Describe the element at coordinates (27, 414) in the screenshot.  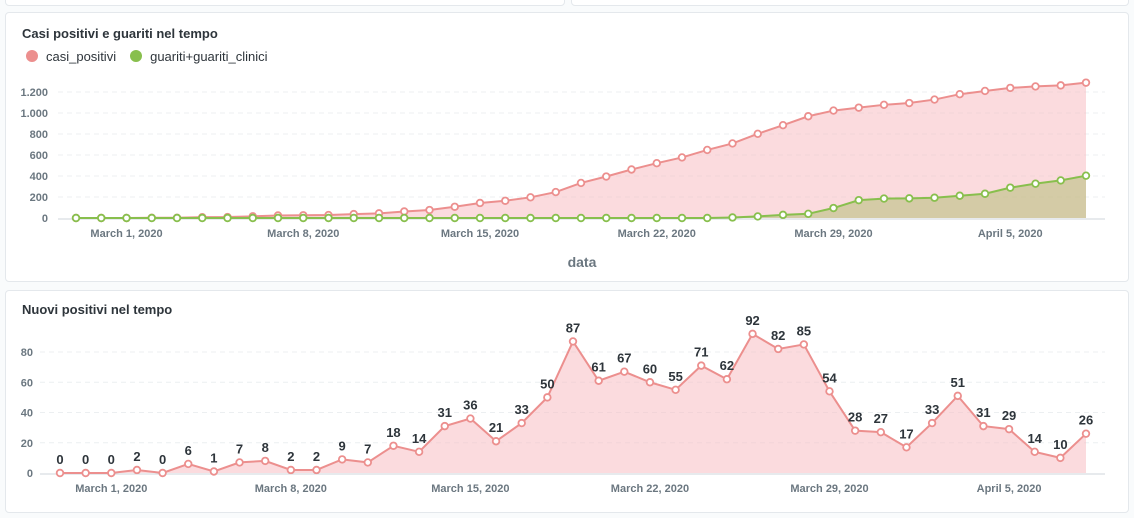
I see `y-tick-label: 40` at that location.